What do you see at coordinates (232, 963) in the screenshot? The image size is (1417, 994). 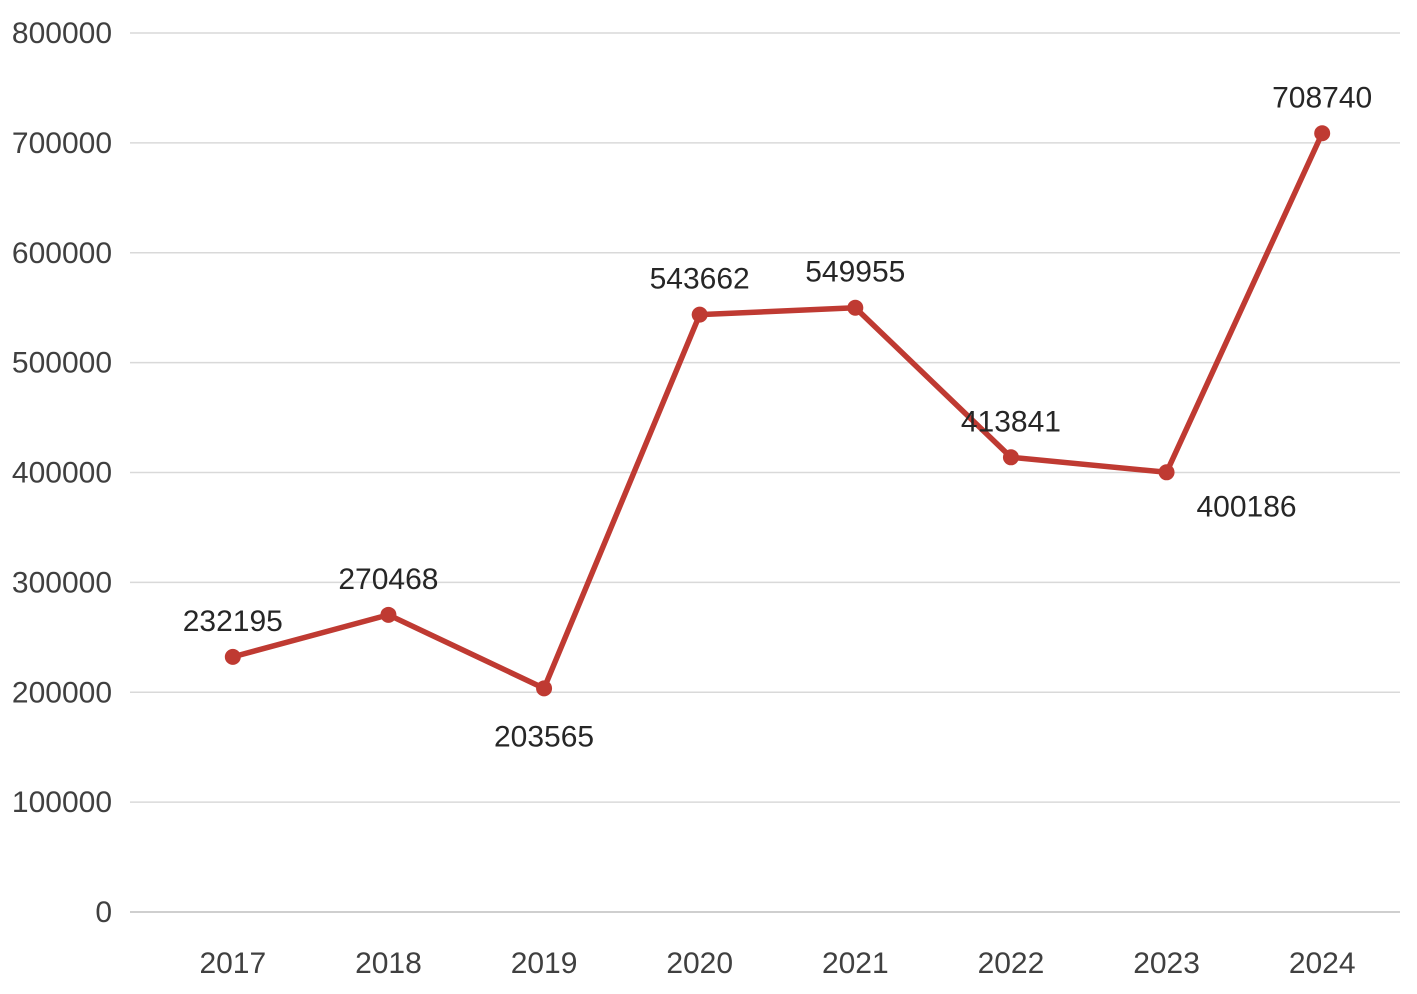 I see `x-tick-label: 2017` at bounding box center [232, 963].